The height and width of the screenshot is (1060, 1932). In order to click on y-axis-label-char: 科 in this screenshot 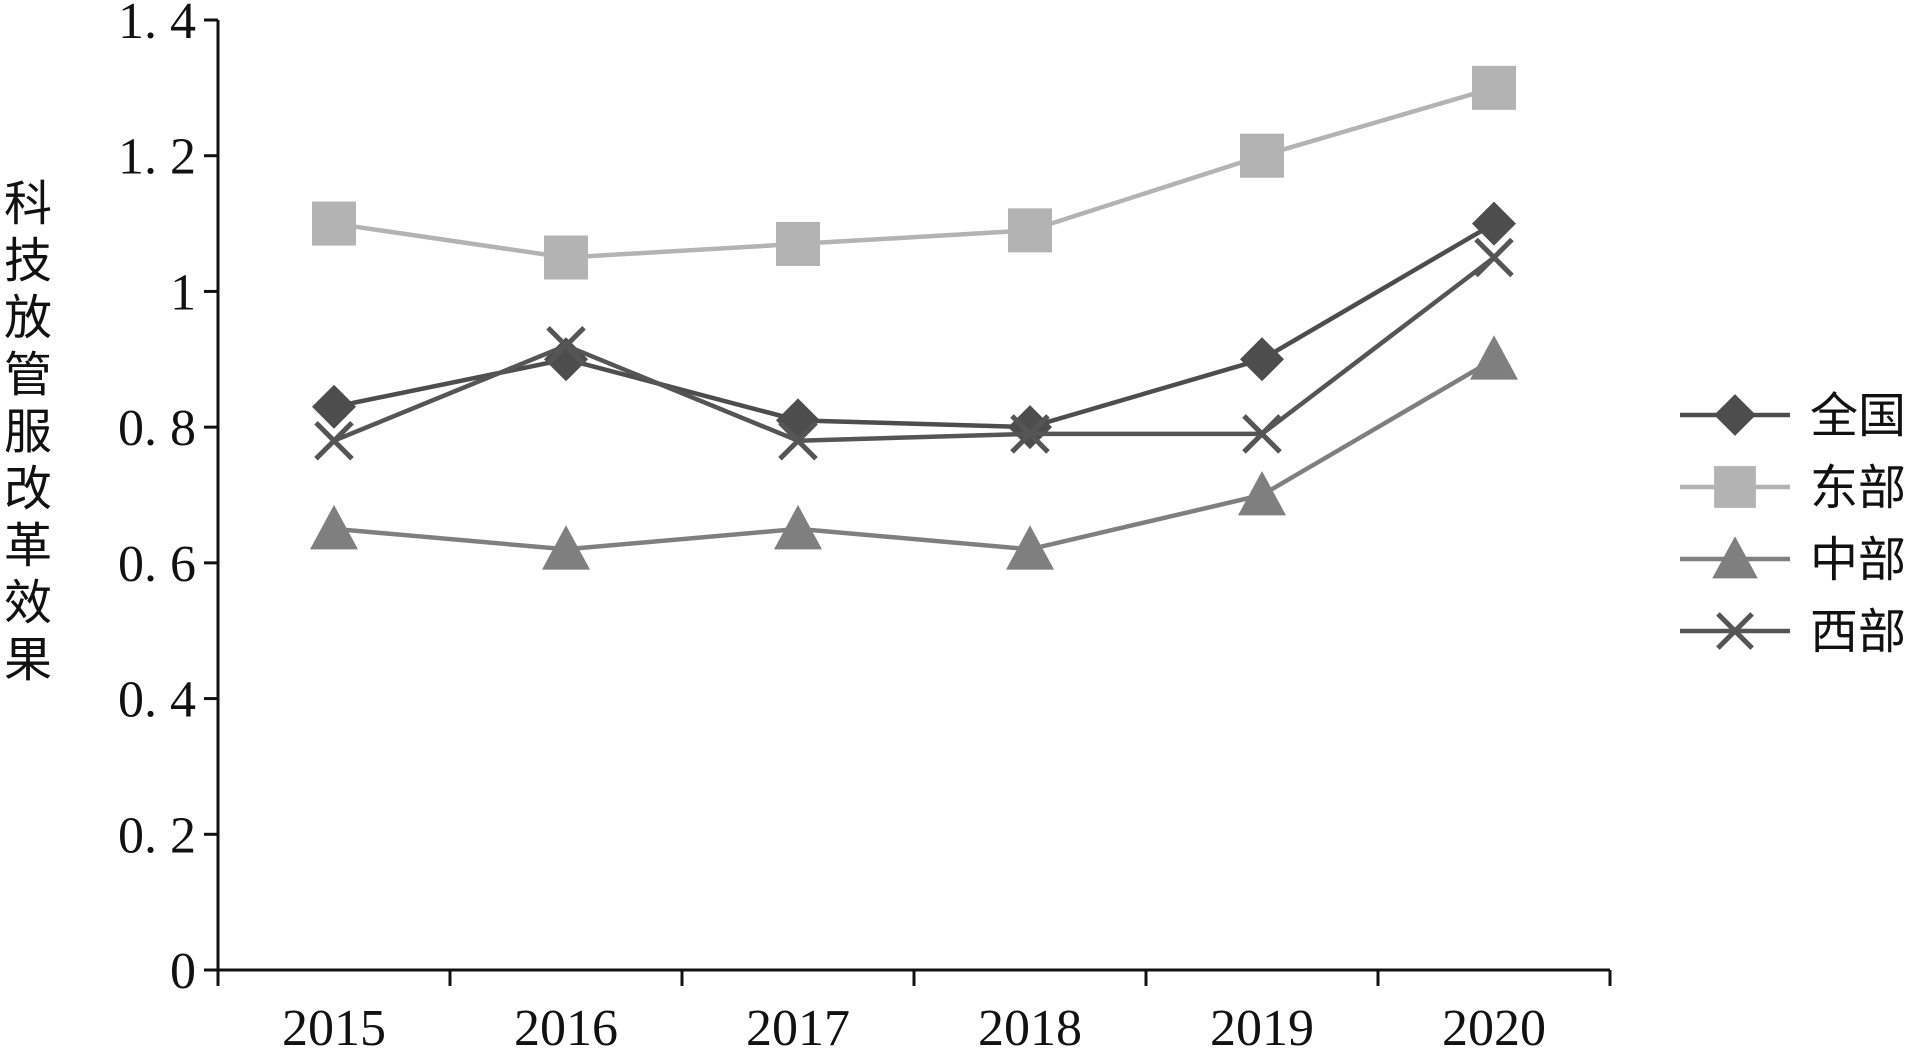, I will do `click(28, 204)`.